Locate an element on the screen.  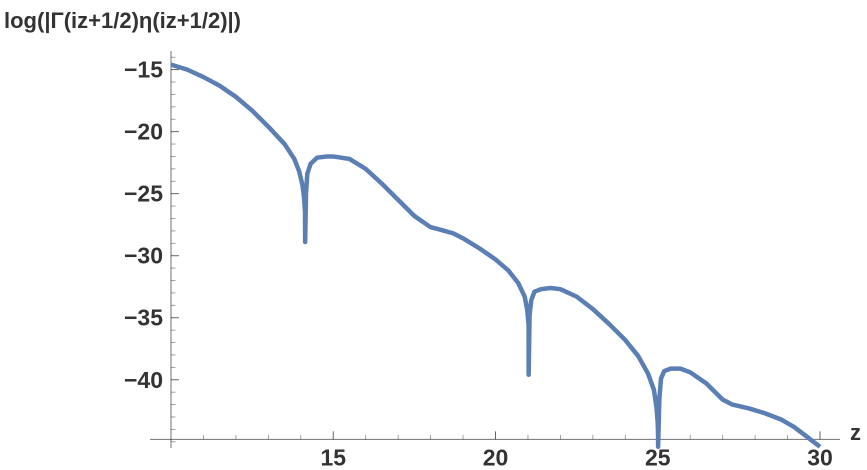
y-tick-label: −35 is located at coordinates (143, 318).